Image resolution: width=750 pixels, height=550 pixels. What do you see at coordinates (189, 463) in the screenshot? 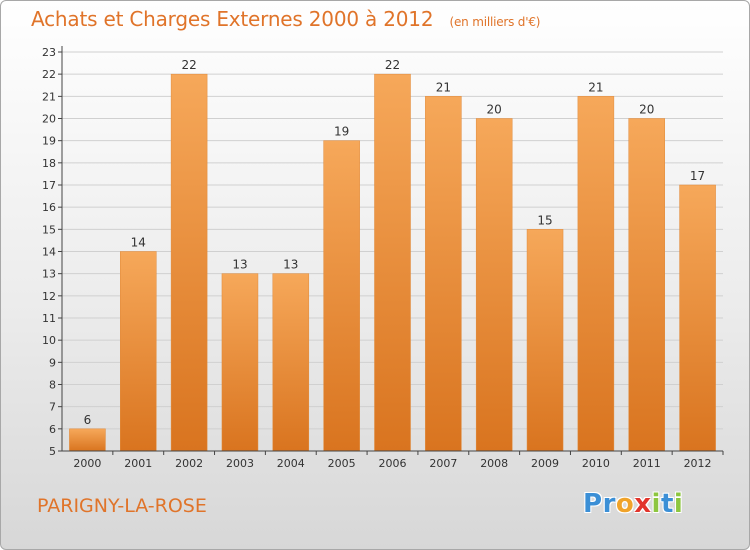
I see `x-tick-label: 2002` at bounding box center [189, 463].